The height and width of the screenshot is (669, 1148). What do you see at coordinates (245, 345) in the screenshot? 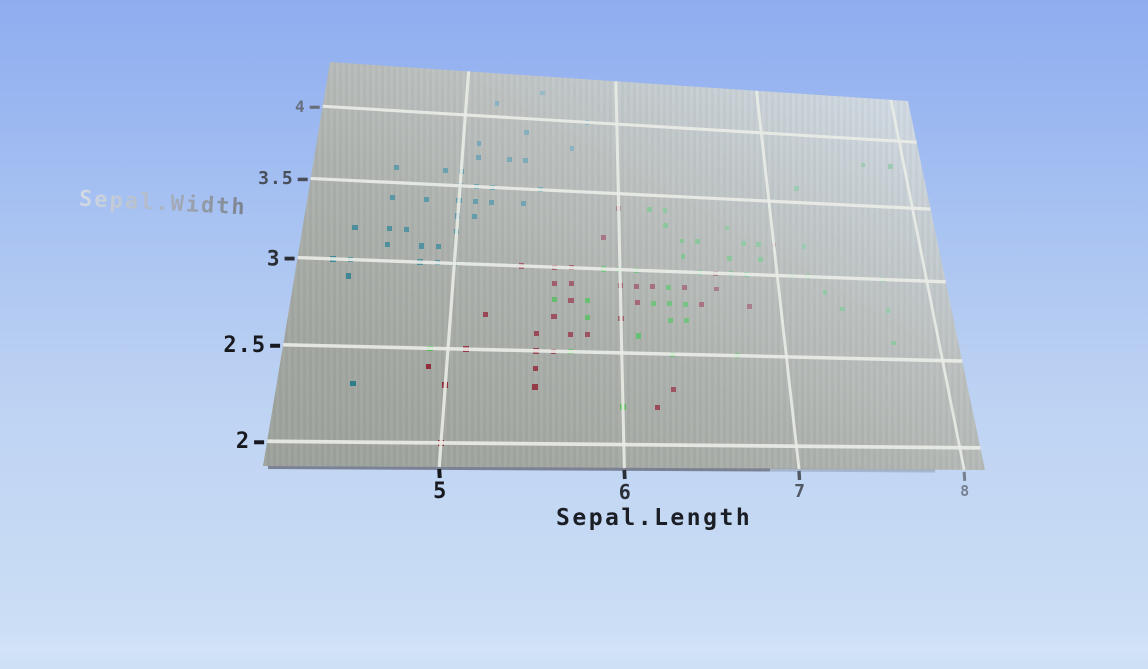
I see `y-tick-label: 2.5` at bounding box center [245, 345].